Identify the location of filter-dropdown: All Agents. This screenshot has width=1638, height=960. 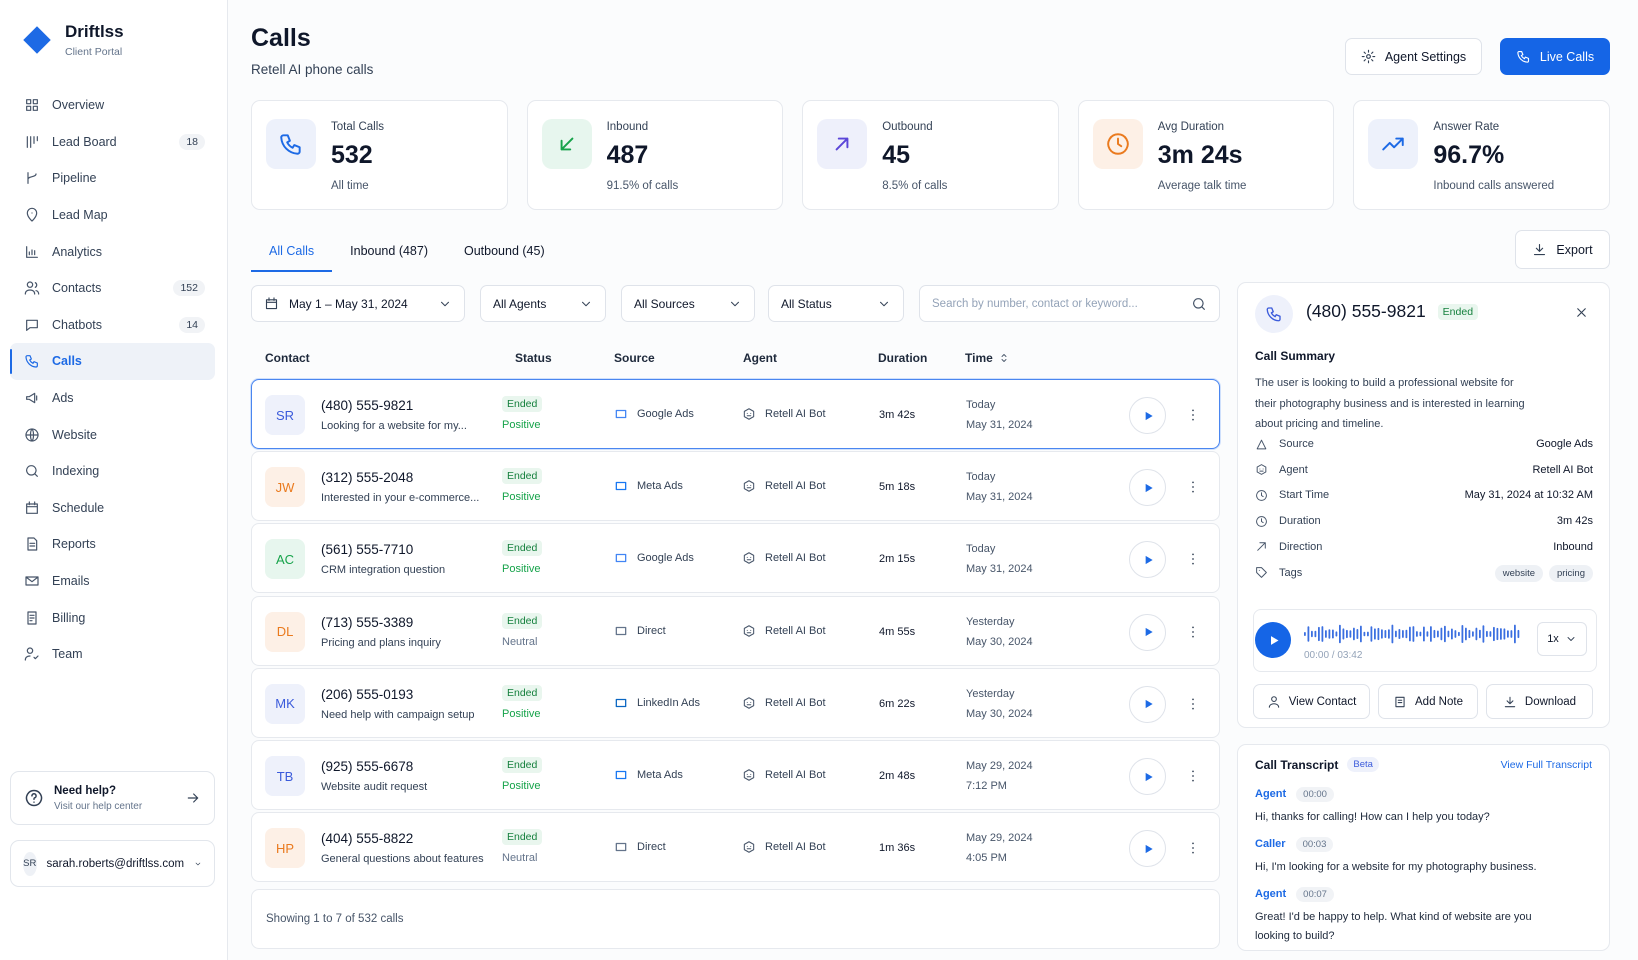
(543, 303).